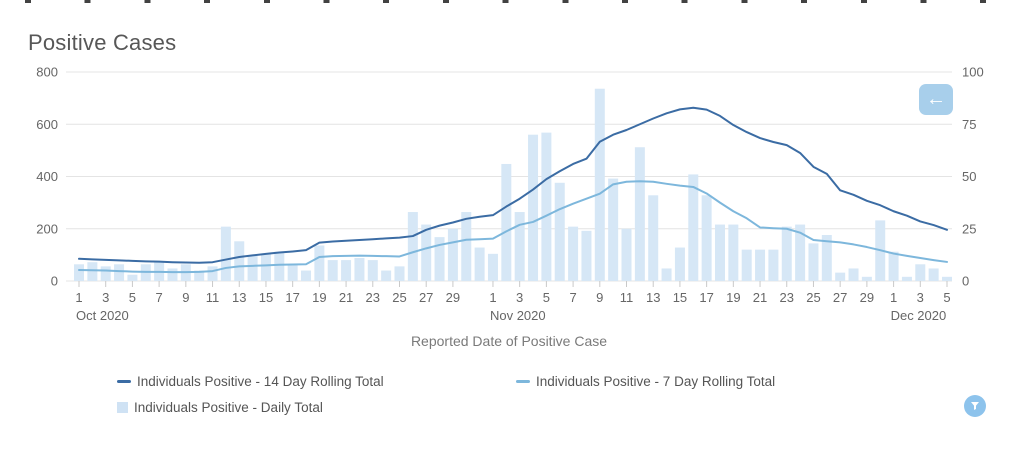 The height and width of the screenshot is (452, 1024). I want to click on bar-marker-icon, so click(122, 407).